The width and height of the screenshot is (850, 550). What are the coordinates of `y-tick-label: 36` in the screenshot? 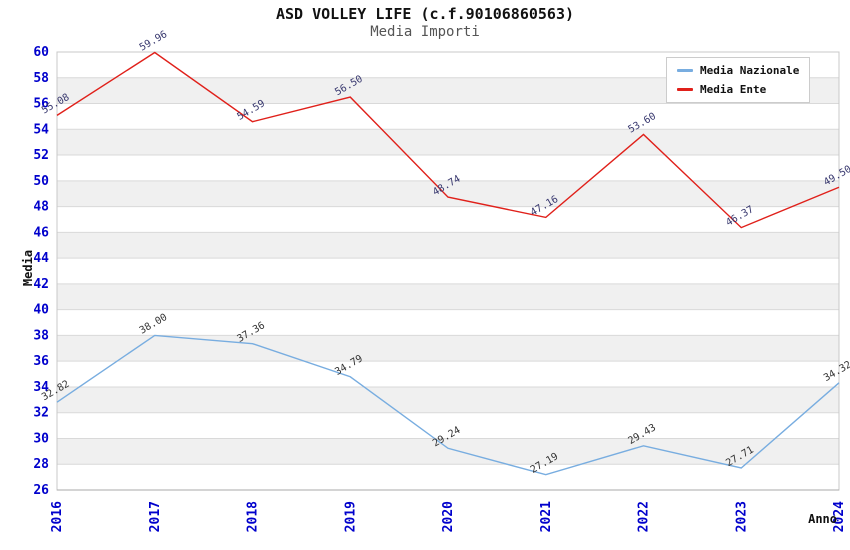 It's located at (41, 361).